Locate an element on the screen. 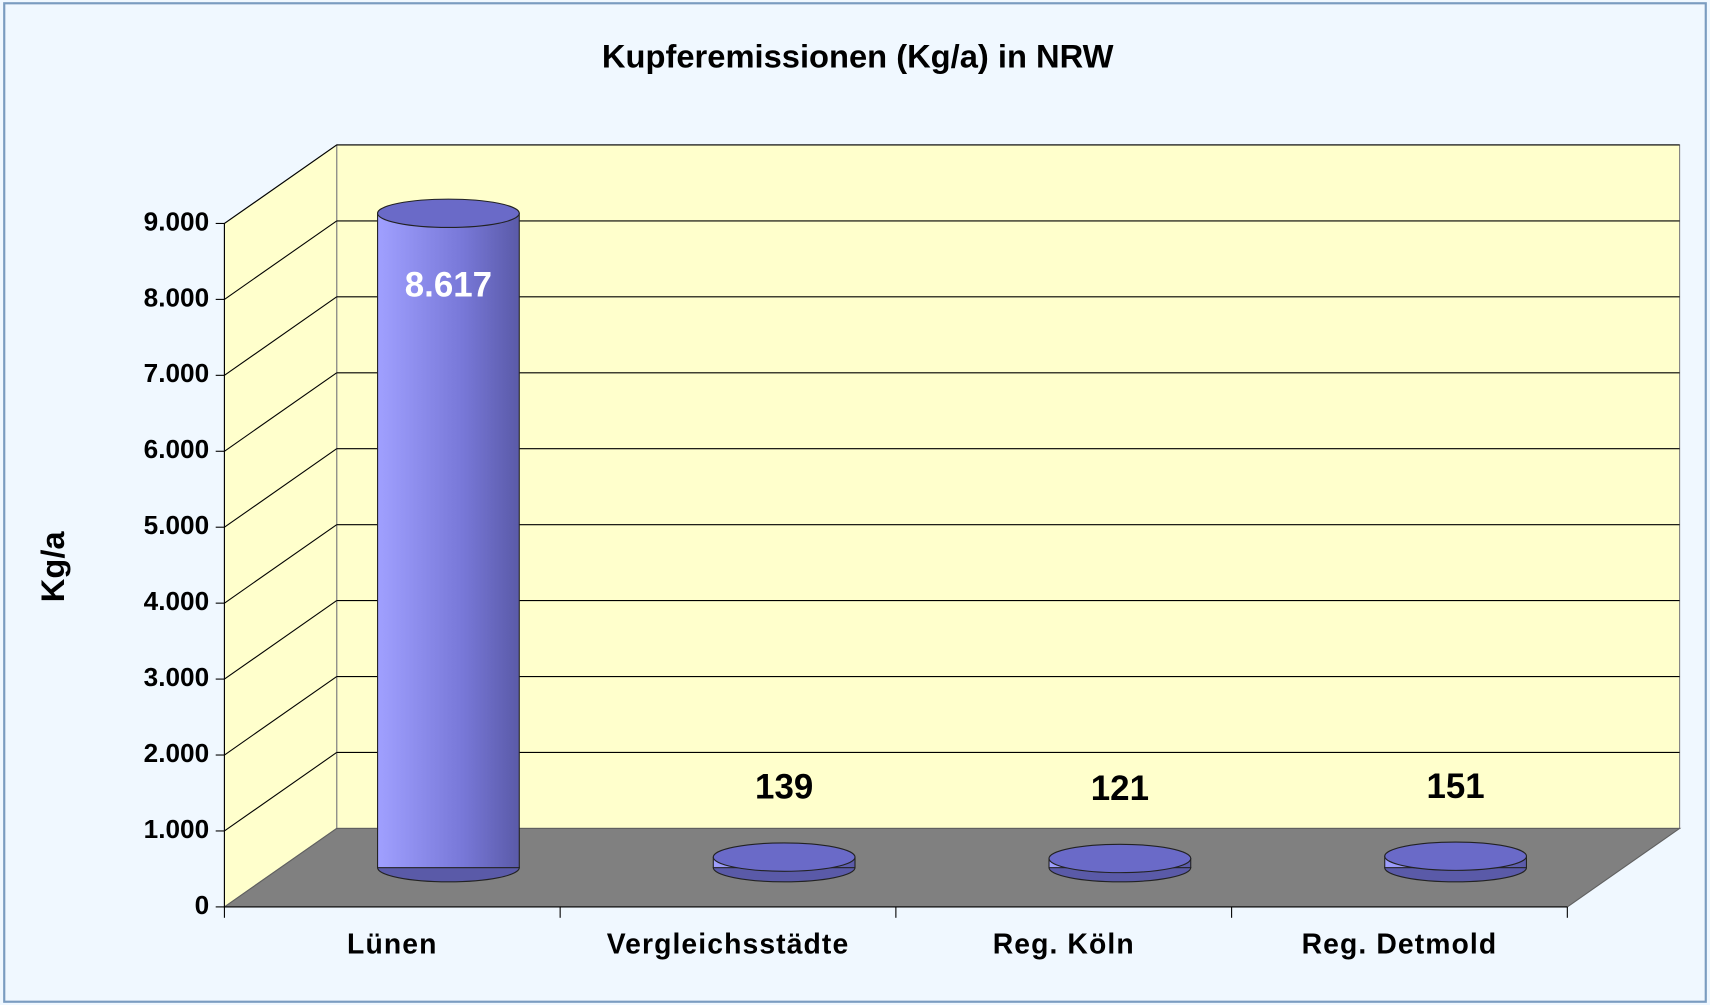 This screenshot has width=1710, height=1005. value-label: 139 is located at coordinates (784, 787).